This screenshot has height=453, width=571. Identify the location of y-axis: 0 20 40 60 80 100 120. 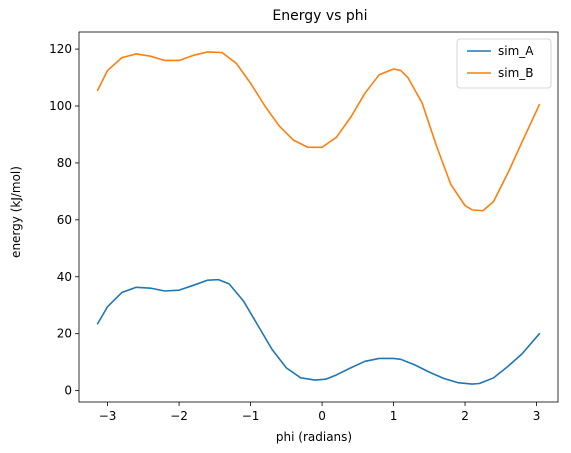
(64, 220).